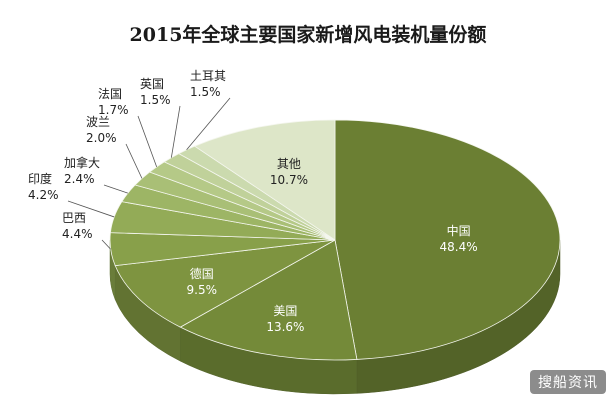  I want to click on slice-value-0: 48.4%, so click(459, 247).